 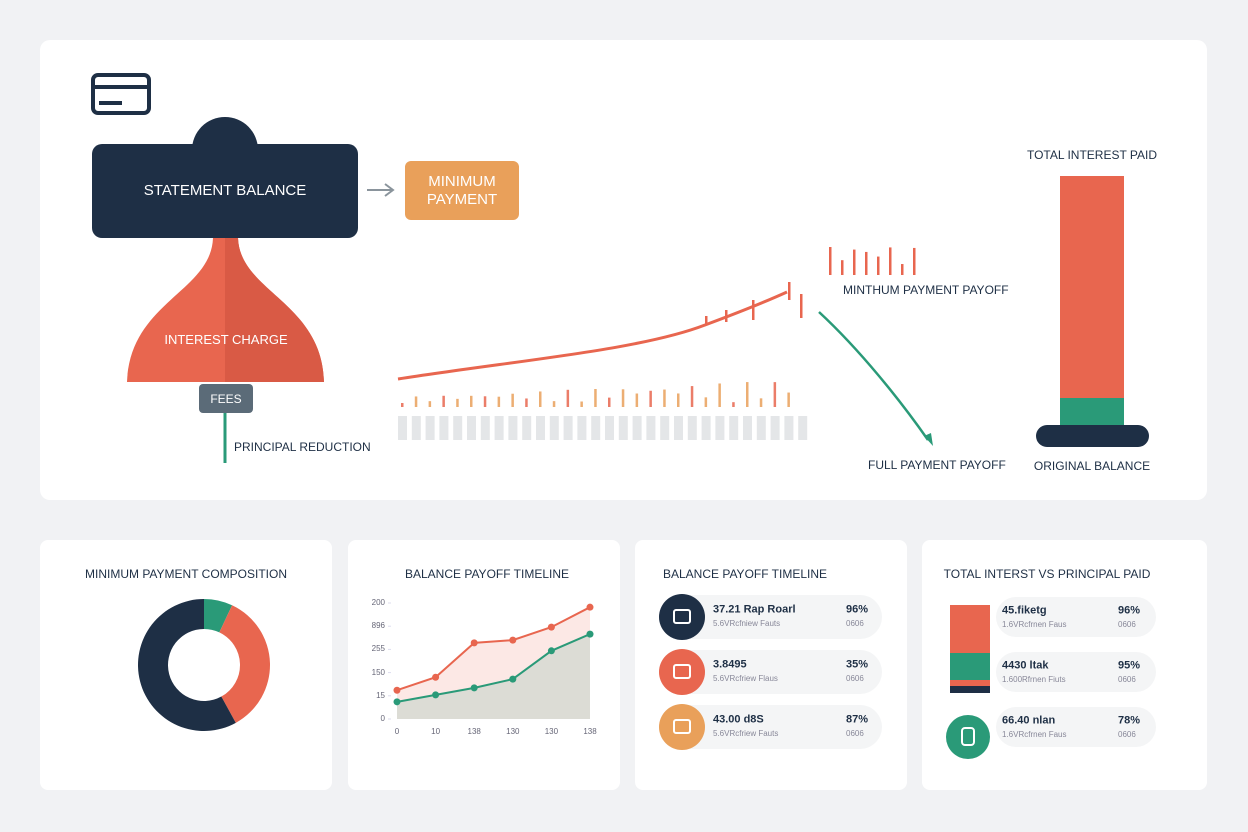 I want to click on chart-title: MINIMUM PAYMENT COMPOSITION, so click(x=186, y=573).